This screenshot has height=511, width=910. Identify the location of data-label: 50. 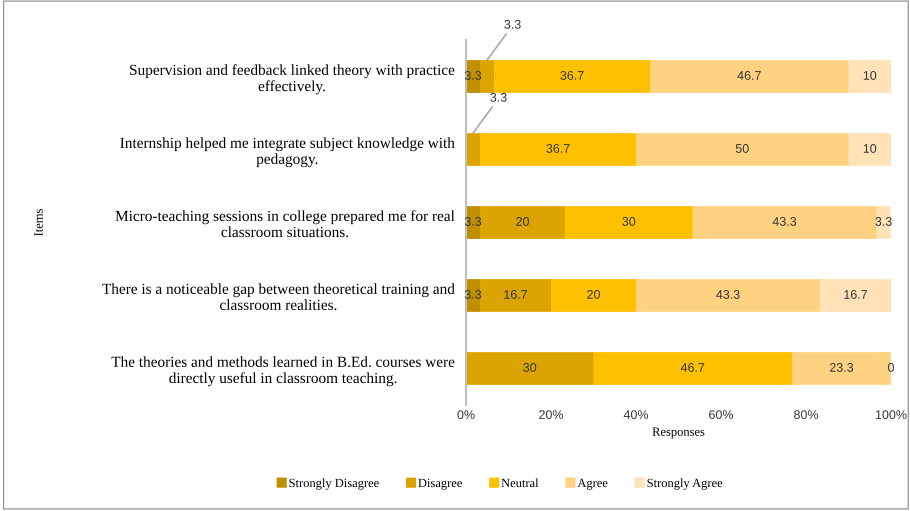
(742, 148).